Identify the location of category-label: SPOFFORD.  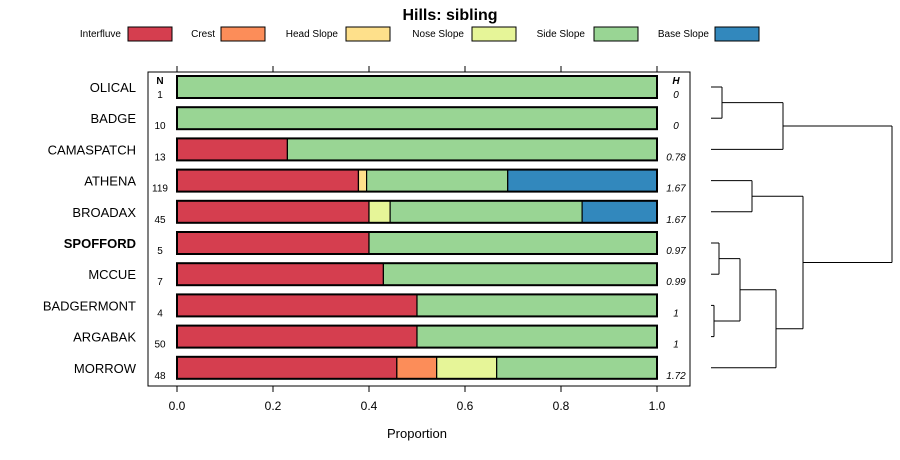
(100, 243).